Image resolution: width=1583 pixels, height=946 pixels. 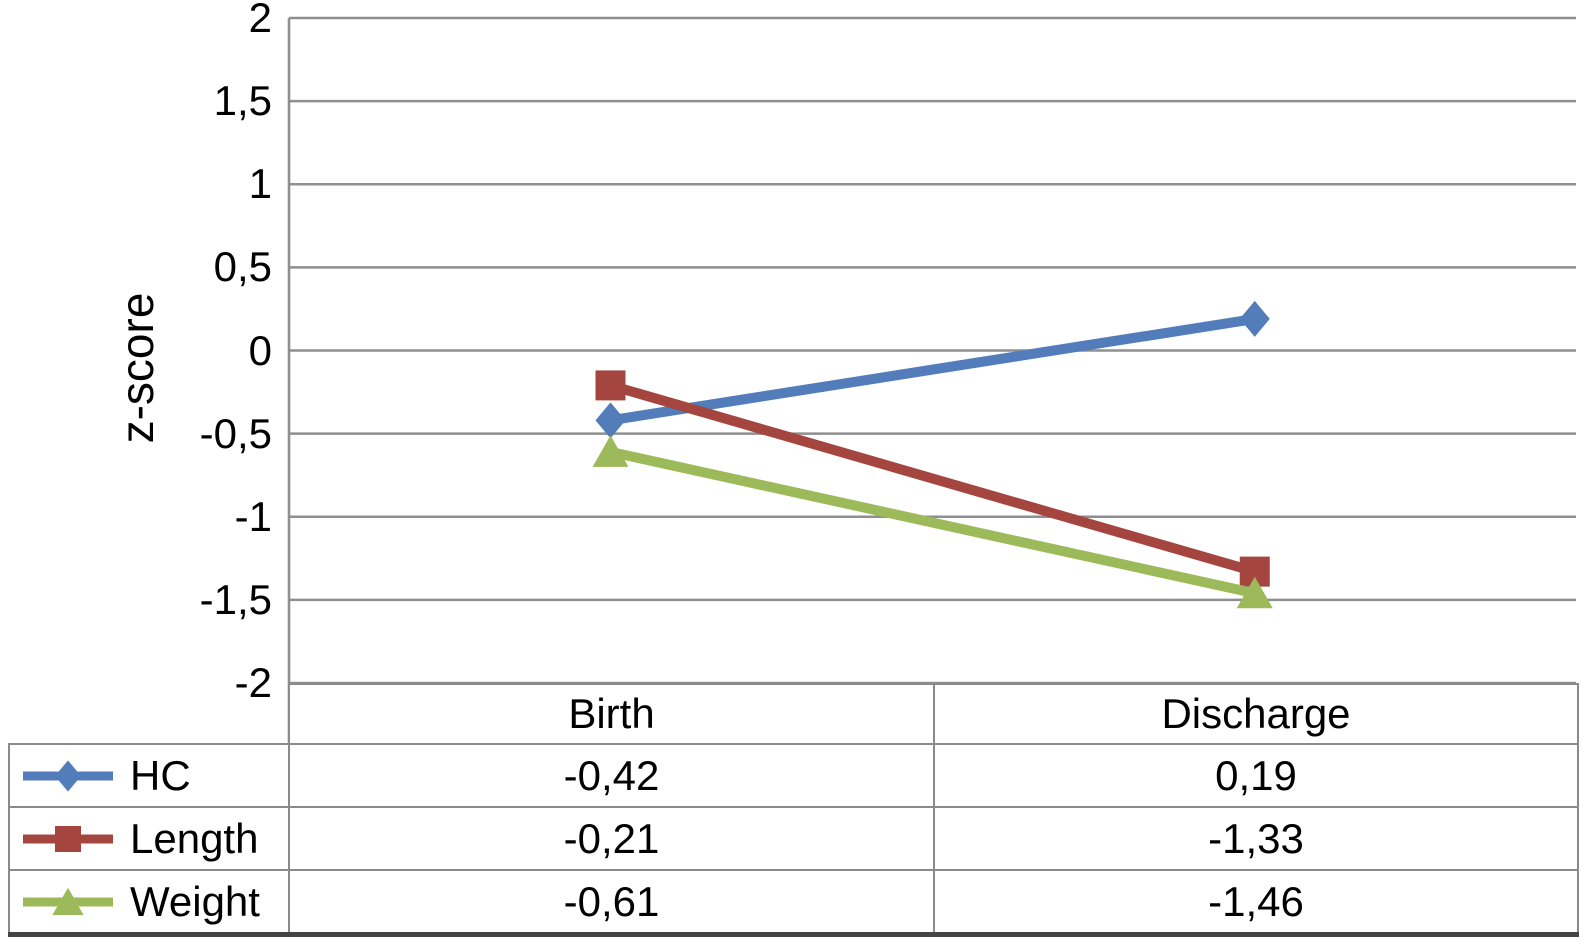 What do you see at coordinates (242, 101) in the screenshot?
I see `y-tick-label: 1,5` at bounding box center [242, 101].